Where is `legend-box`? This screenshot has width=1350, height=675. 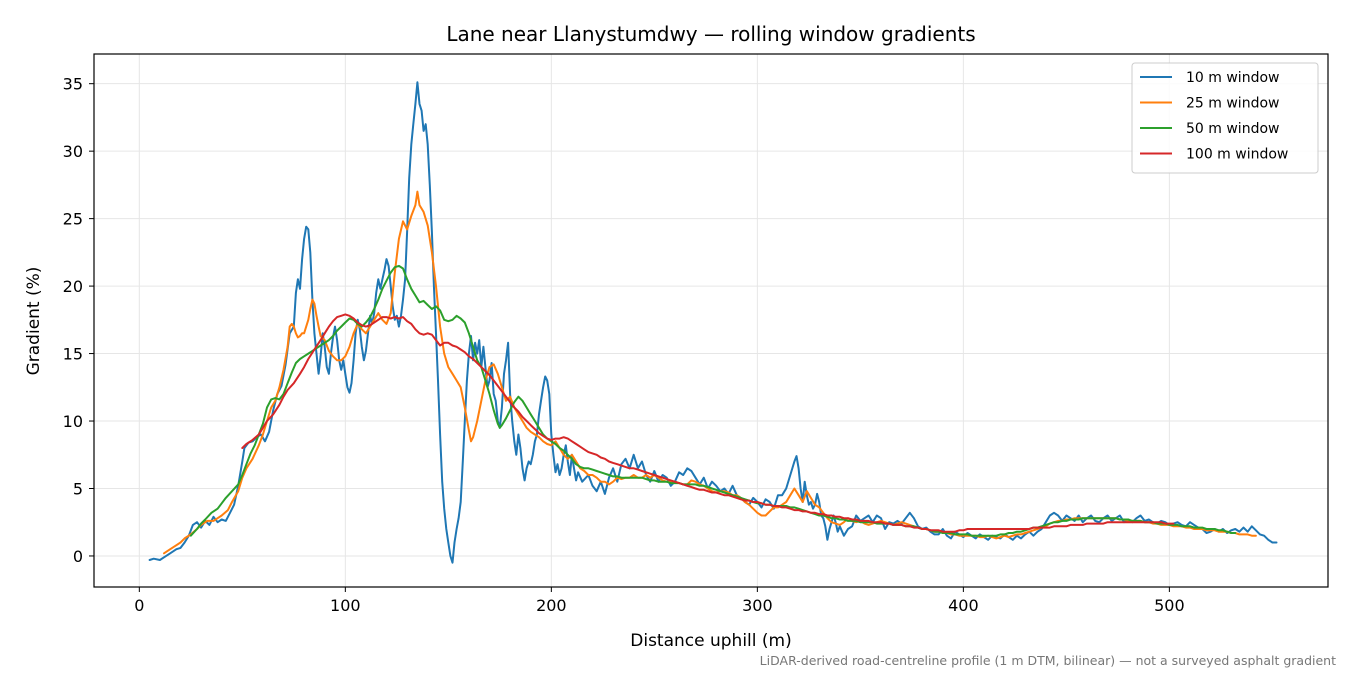
legend-box is located at coordinates (1225, 118).